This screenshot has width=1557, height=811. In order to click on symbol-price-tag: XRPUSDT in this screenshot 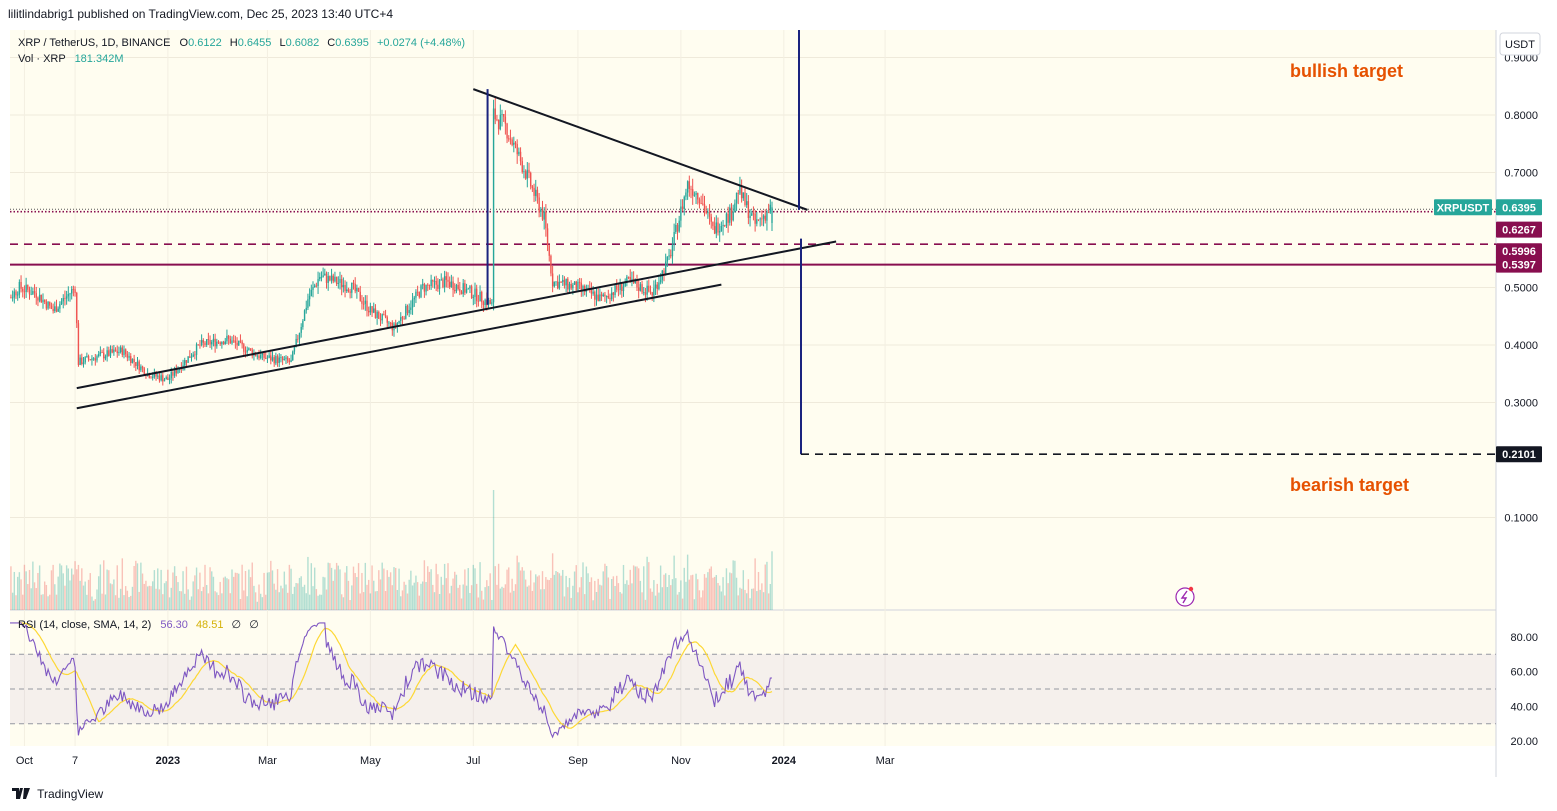, I will do `click(1463, 208)`.